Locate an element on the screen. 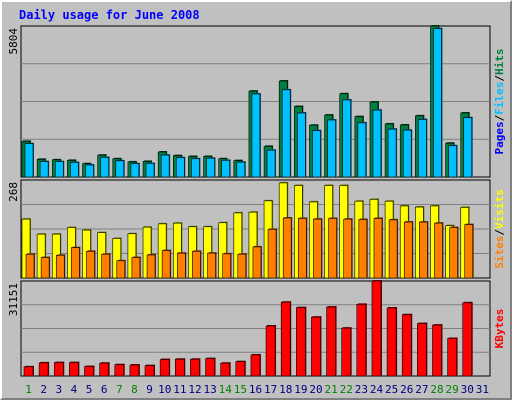 The width and height of the screenshot is (512, 400). x-tick-label: 4 is located at coordinates (74, 389).